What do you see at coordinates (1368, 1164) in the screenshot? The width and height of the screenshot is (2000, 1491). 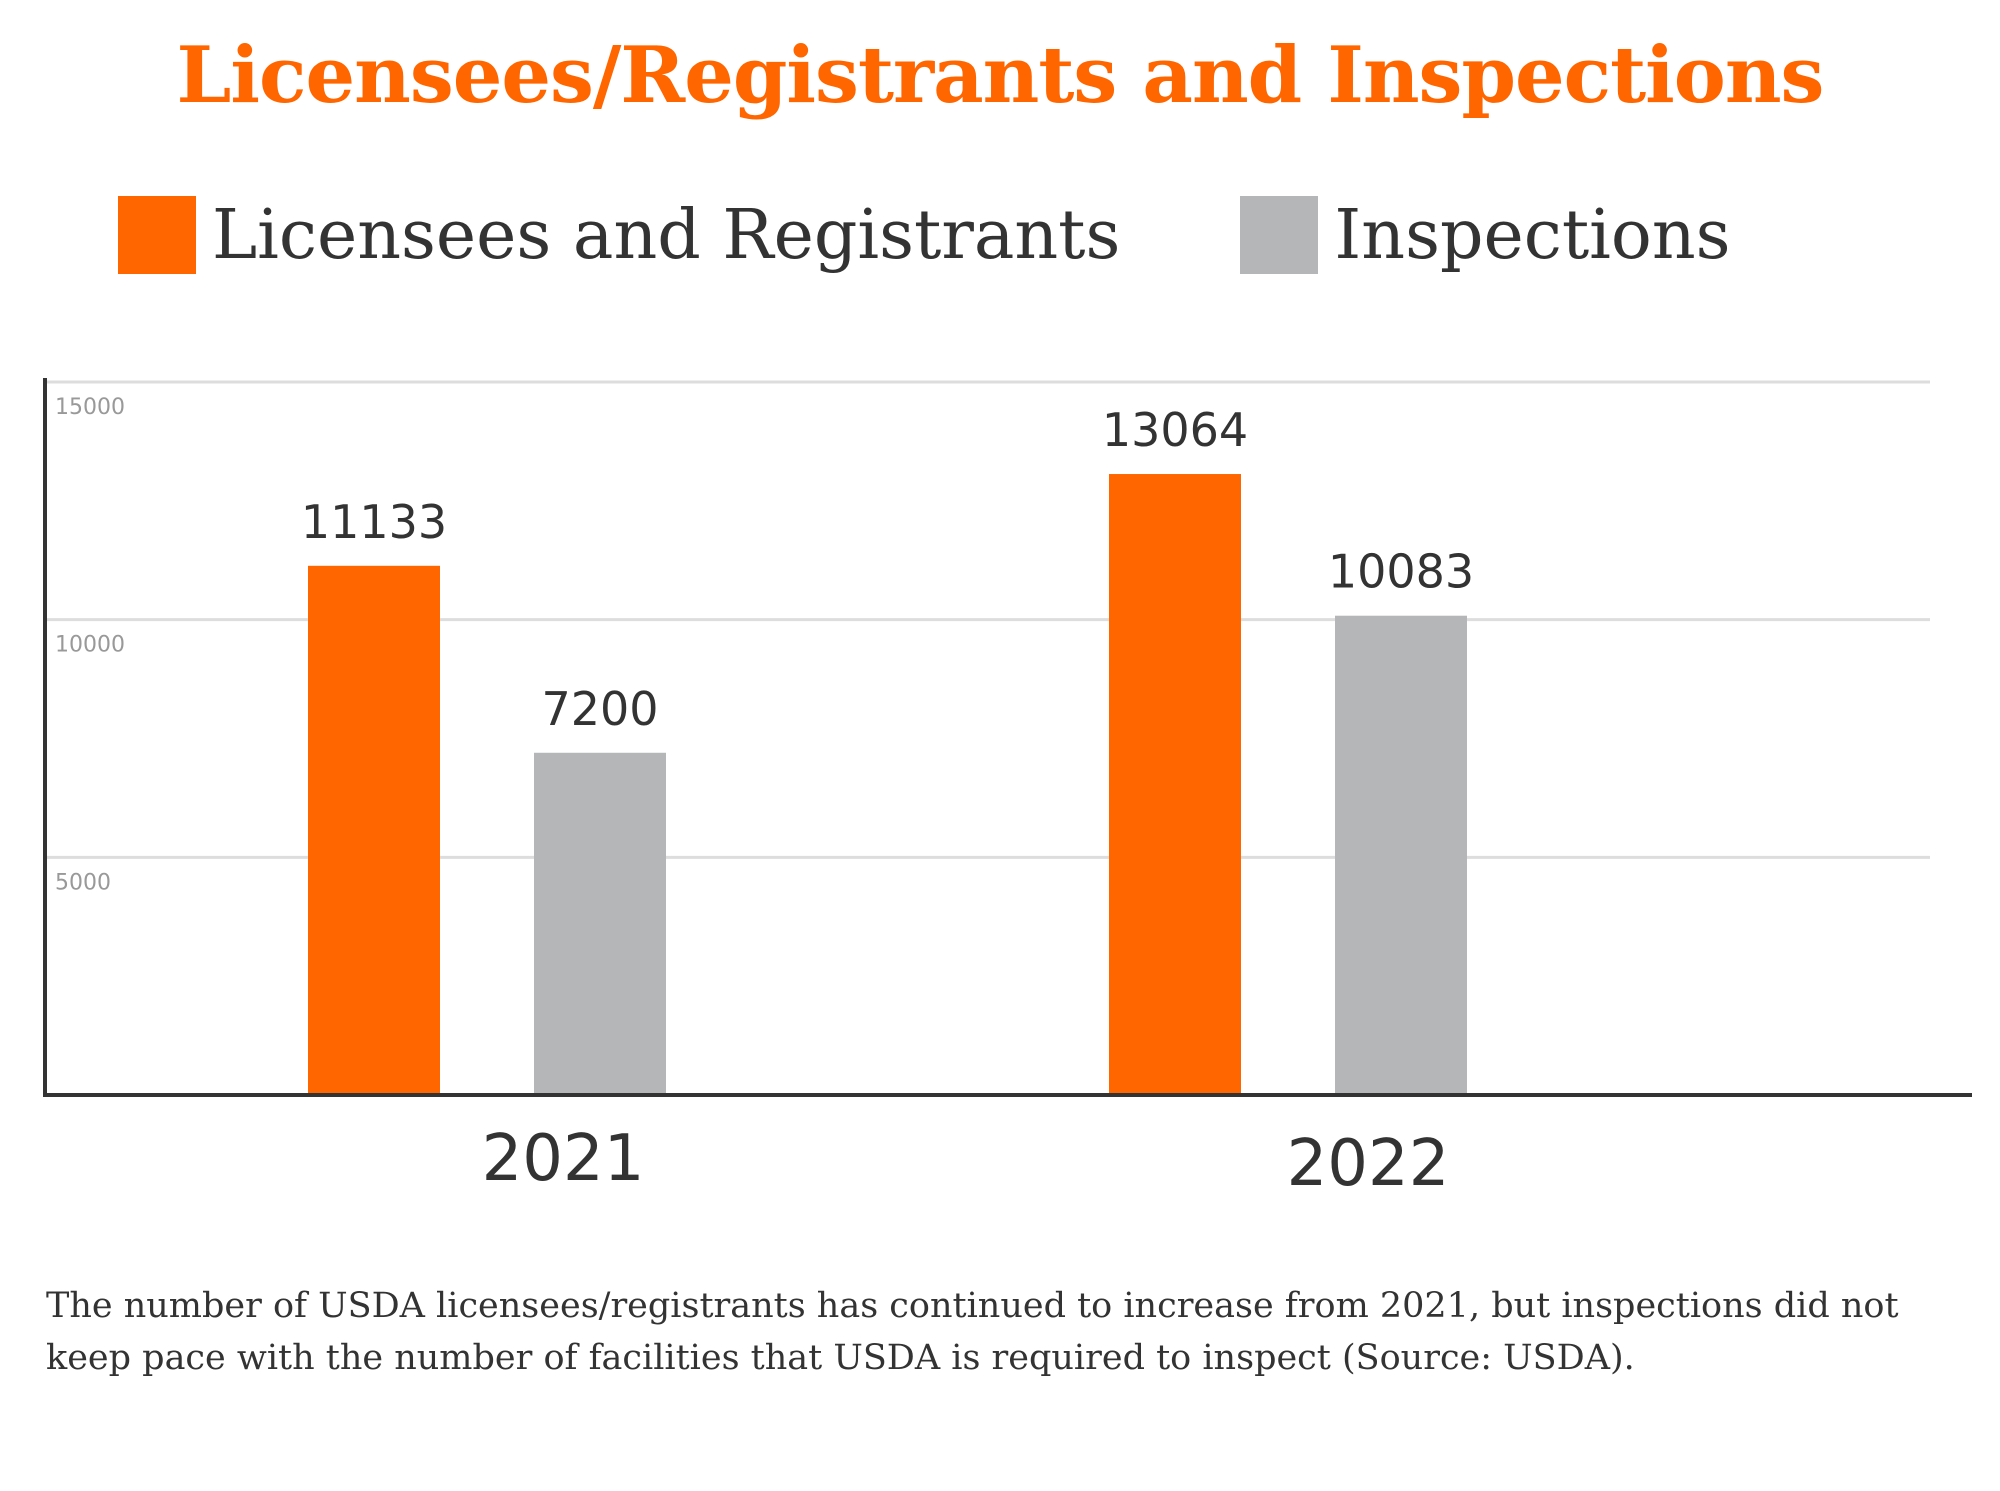 I see `x-tick-label: 2022` at bounding box center [1368, 1164].